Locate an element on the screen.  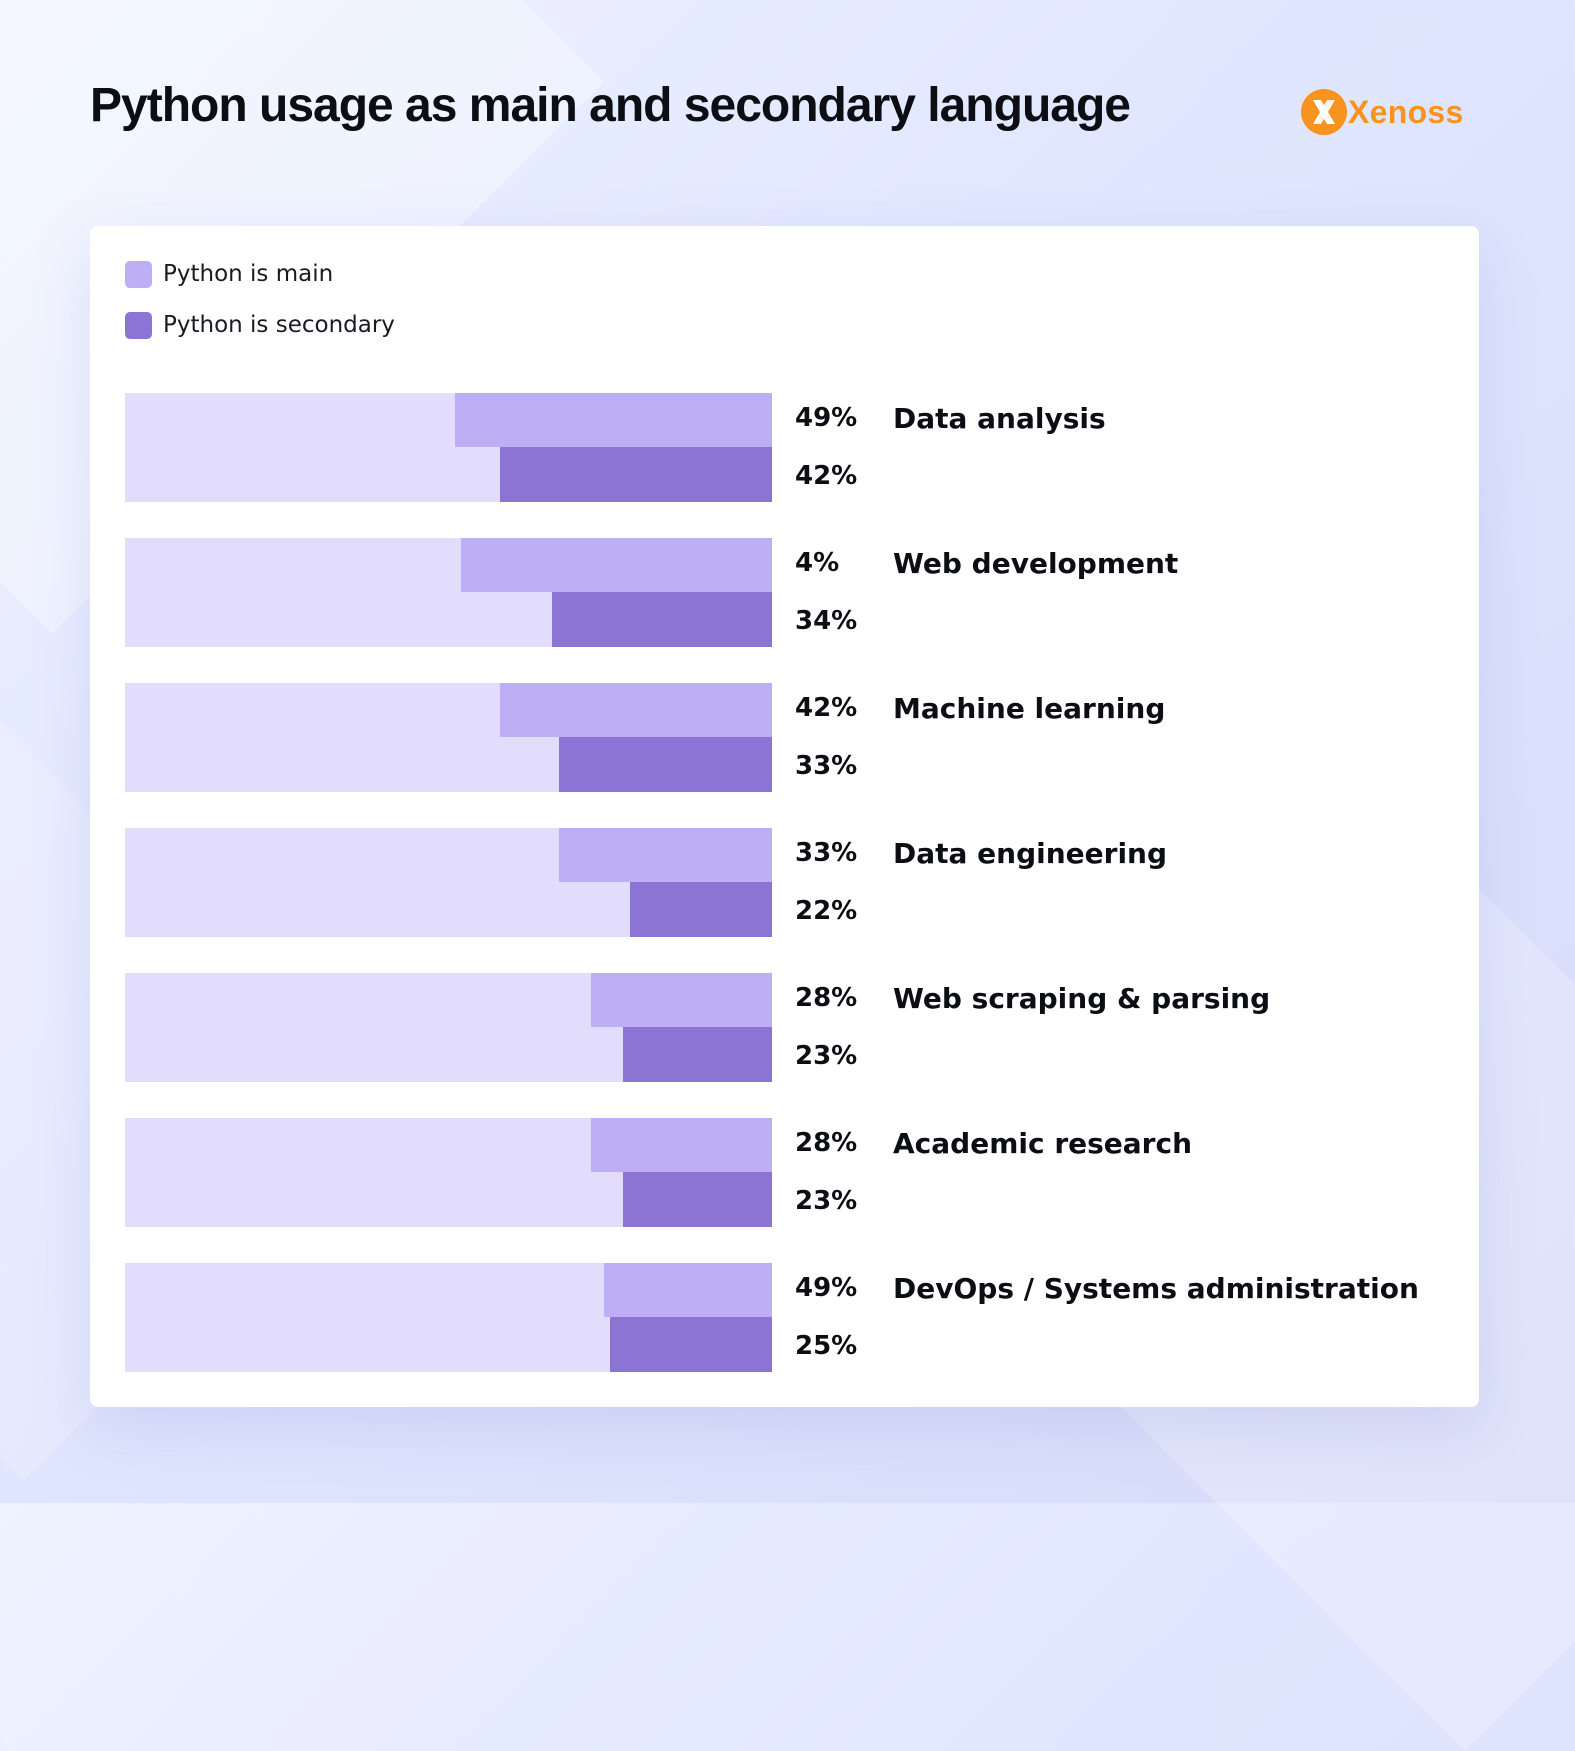
chart-row: 49% 42% Data analysis is located at coordinates (790, 447).